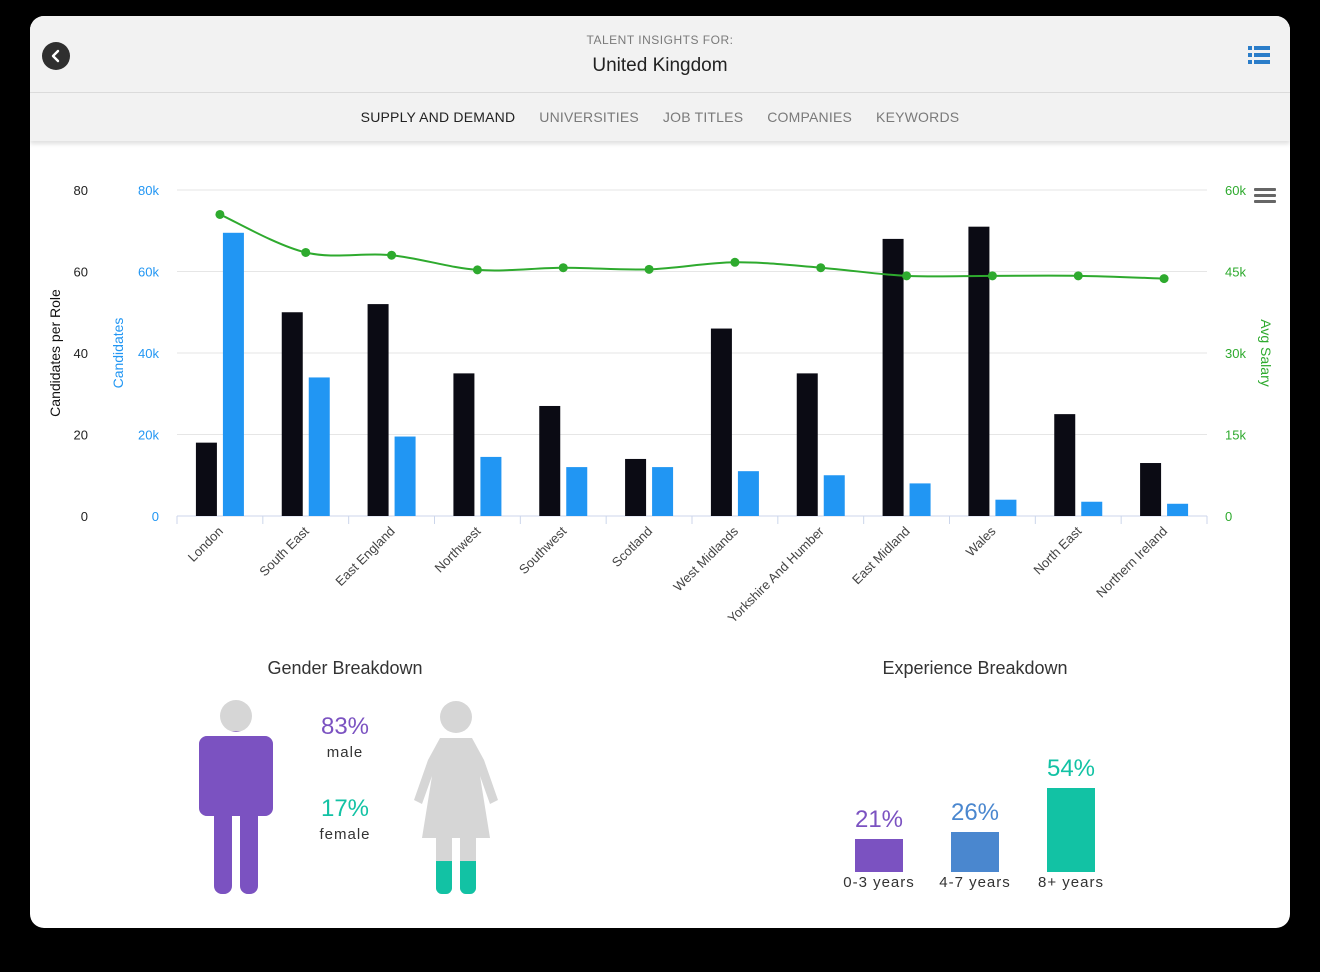 Image resolution: width=1320 pixels, height=972 pixels. Describe the element at coordinates (1235, 435) in the screenshot. I see `y-tick-right: 15k` at that location.